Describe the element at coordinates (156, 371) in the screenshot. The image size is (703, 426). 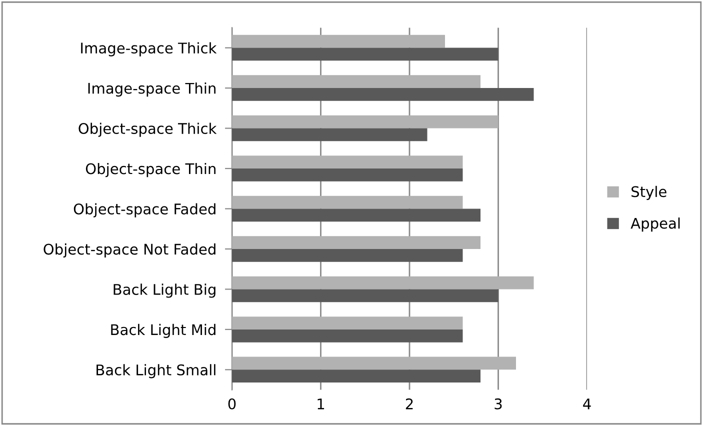
I see `y-tick-label: Back Light Small` at that location.